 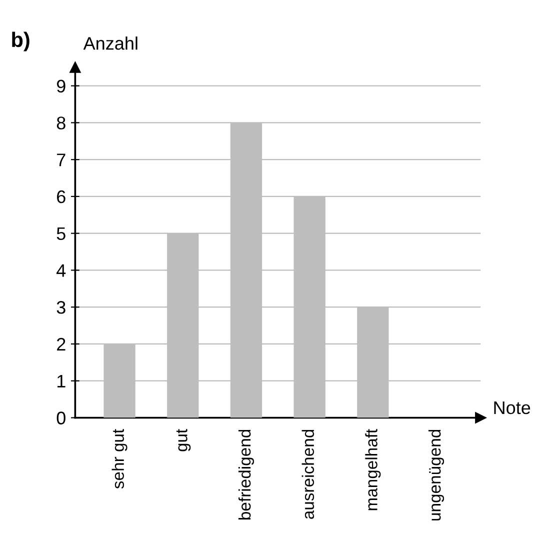 I want to click on x-tick-label: befriedigend, so click(x=246, y=475).